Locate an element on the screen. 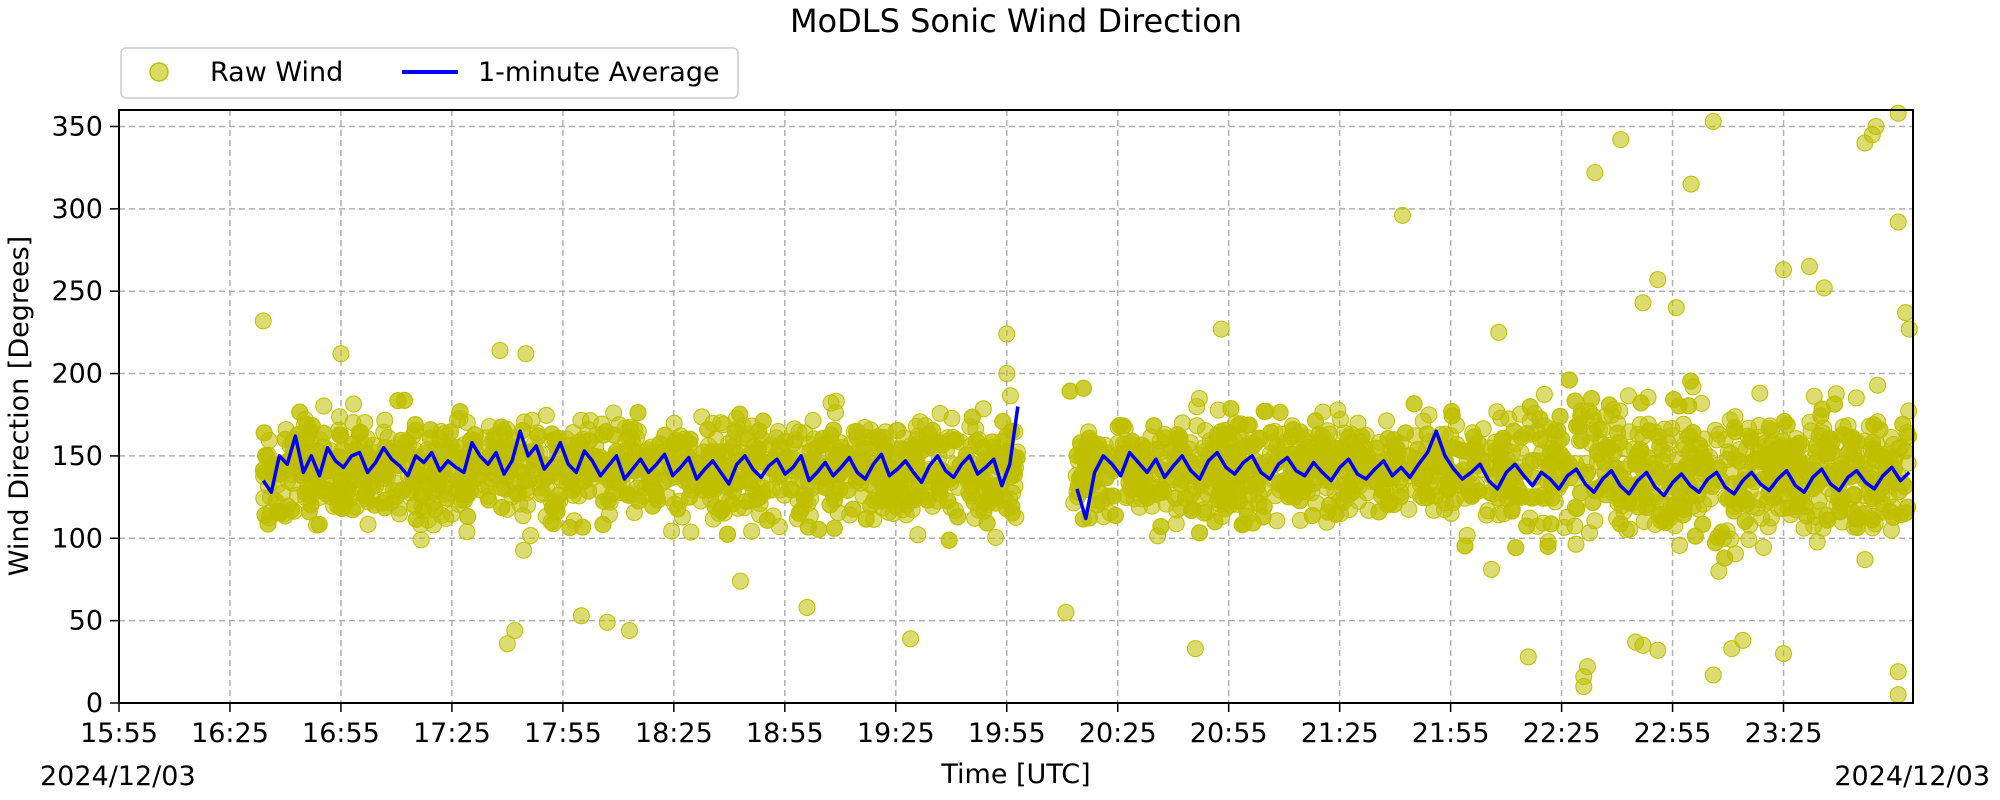  x-tick-label: 18:25 is located at coordinates (674, 733).